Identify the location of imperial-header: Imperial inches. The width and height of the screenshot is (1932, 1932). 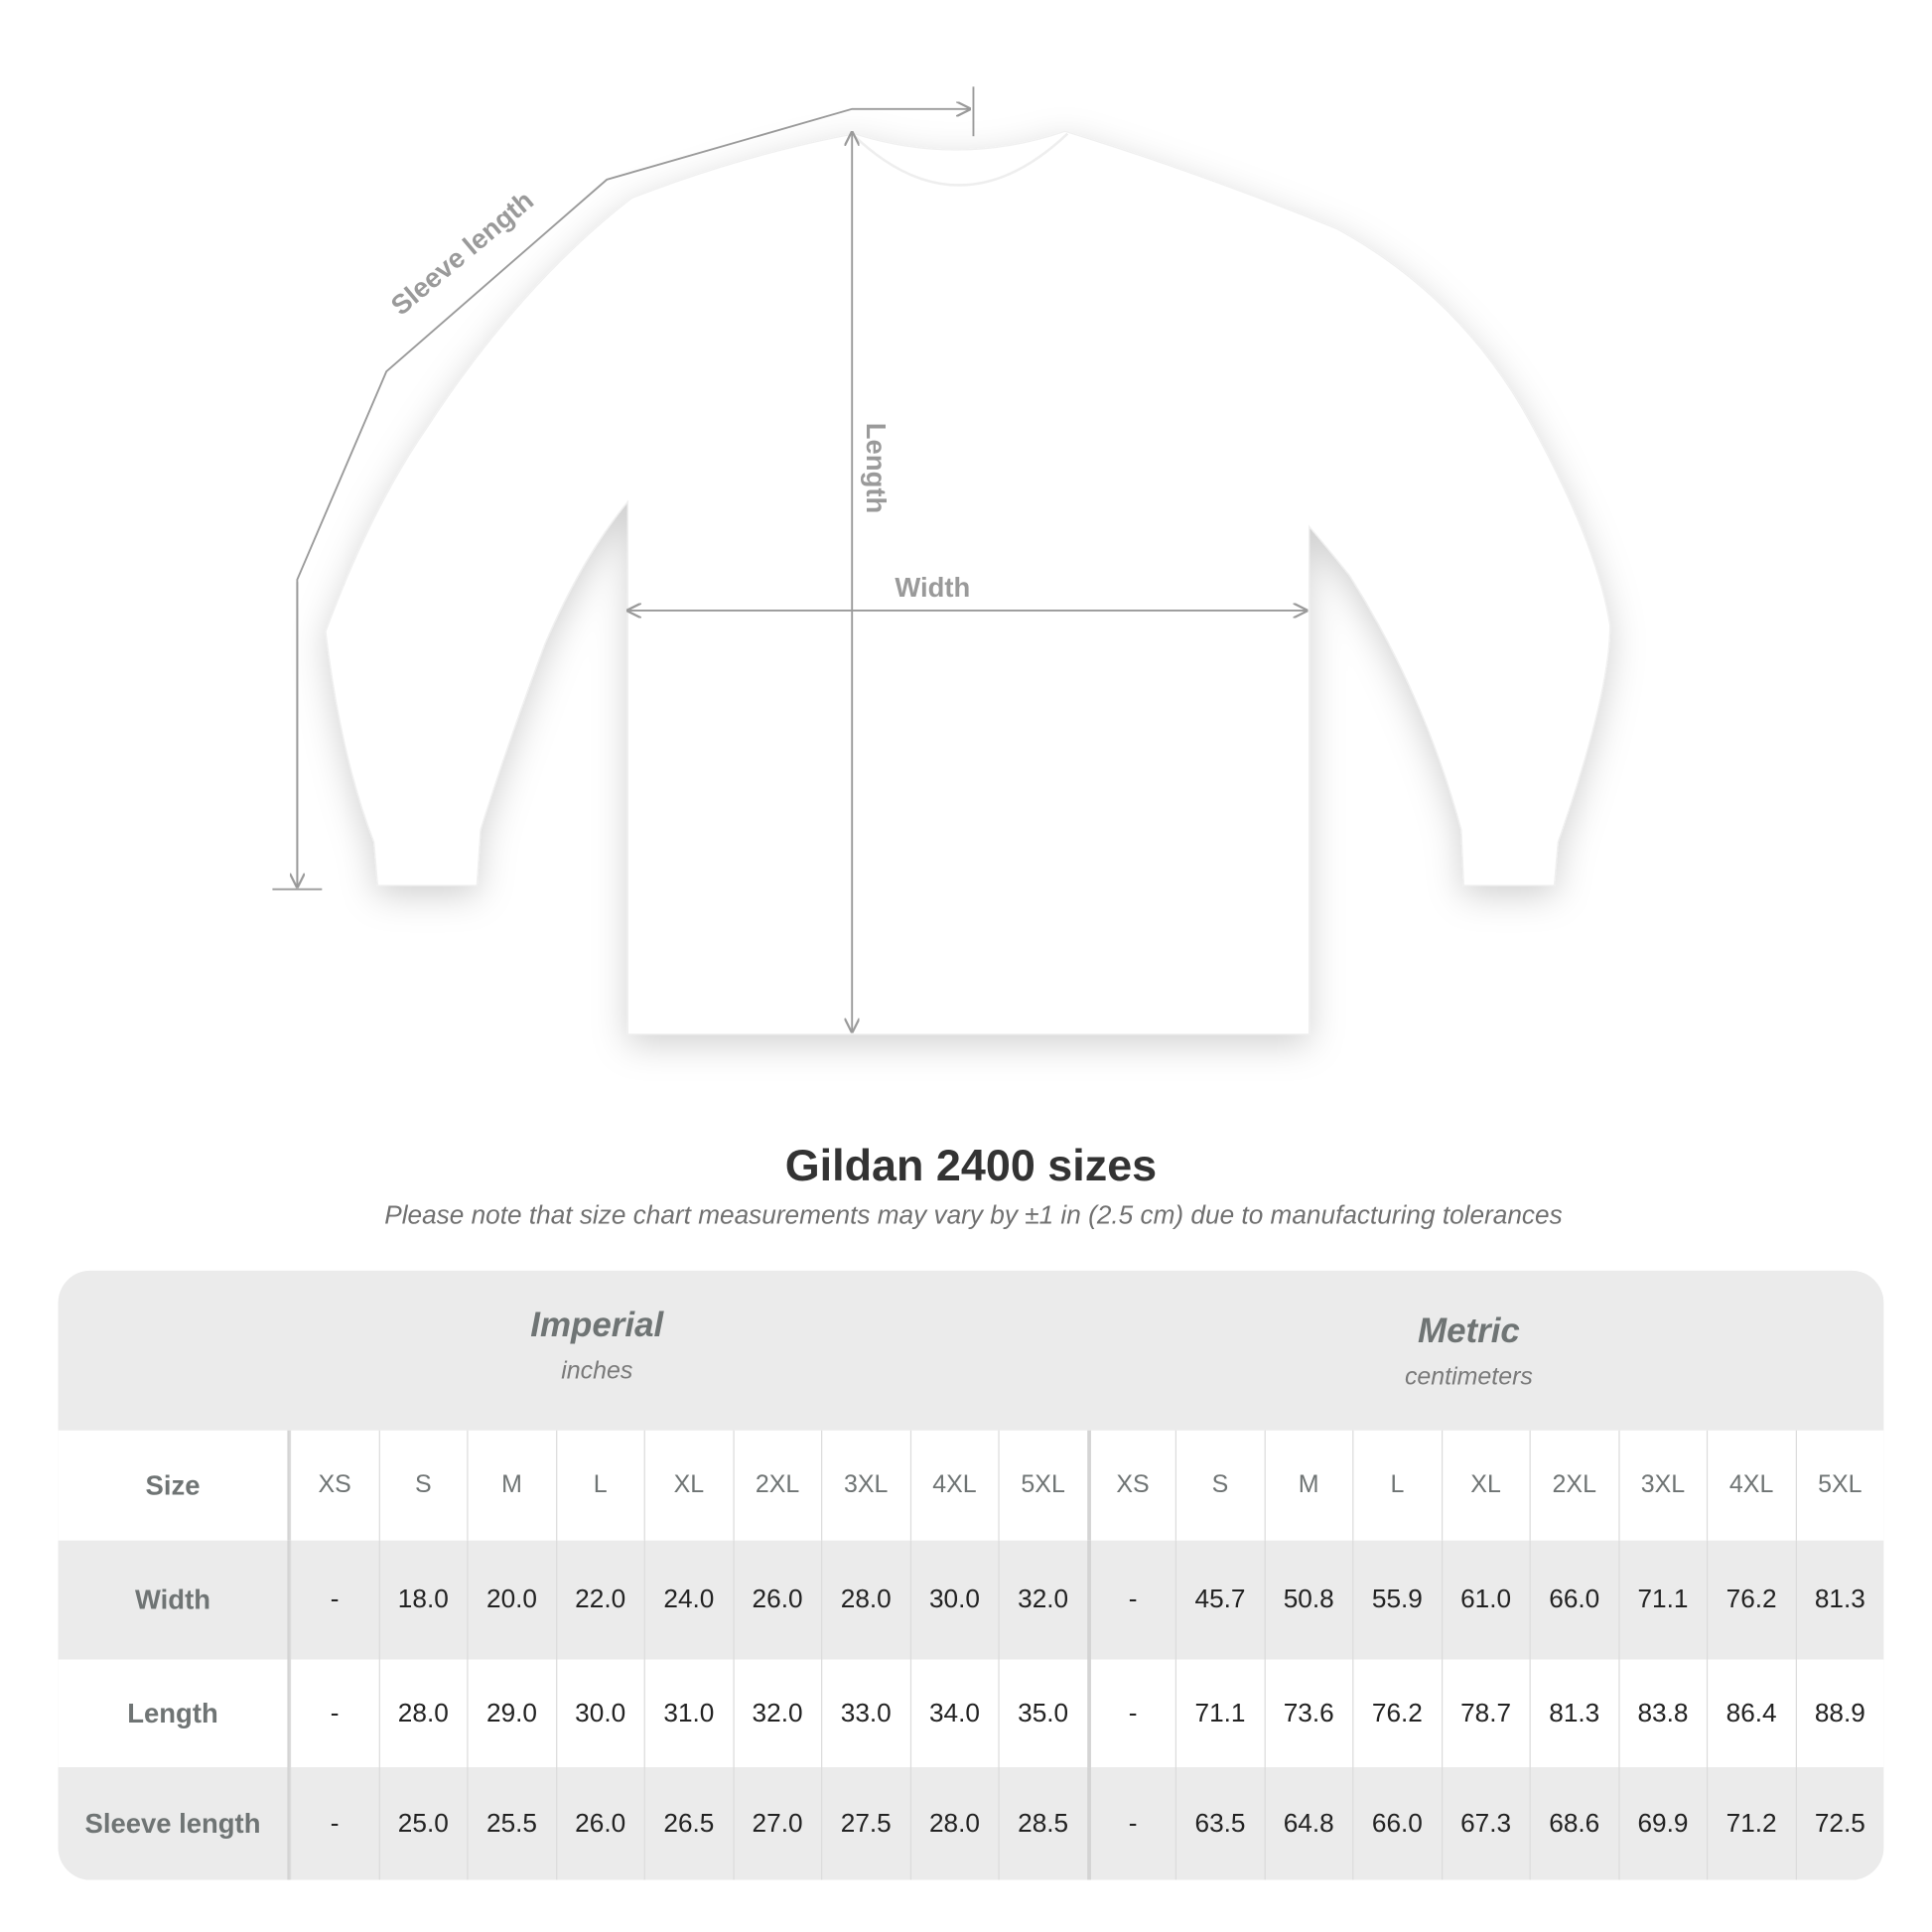
(597, 1346).